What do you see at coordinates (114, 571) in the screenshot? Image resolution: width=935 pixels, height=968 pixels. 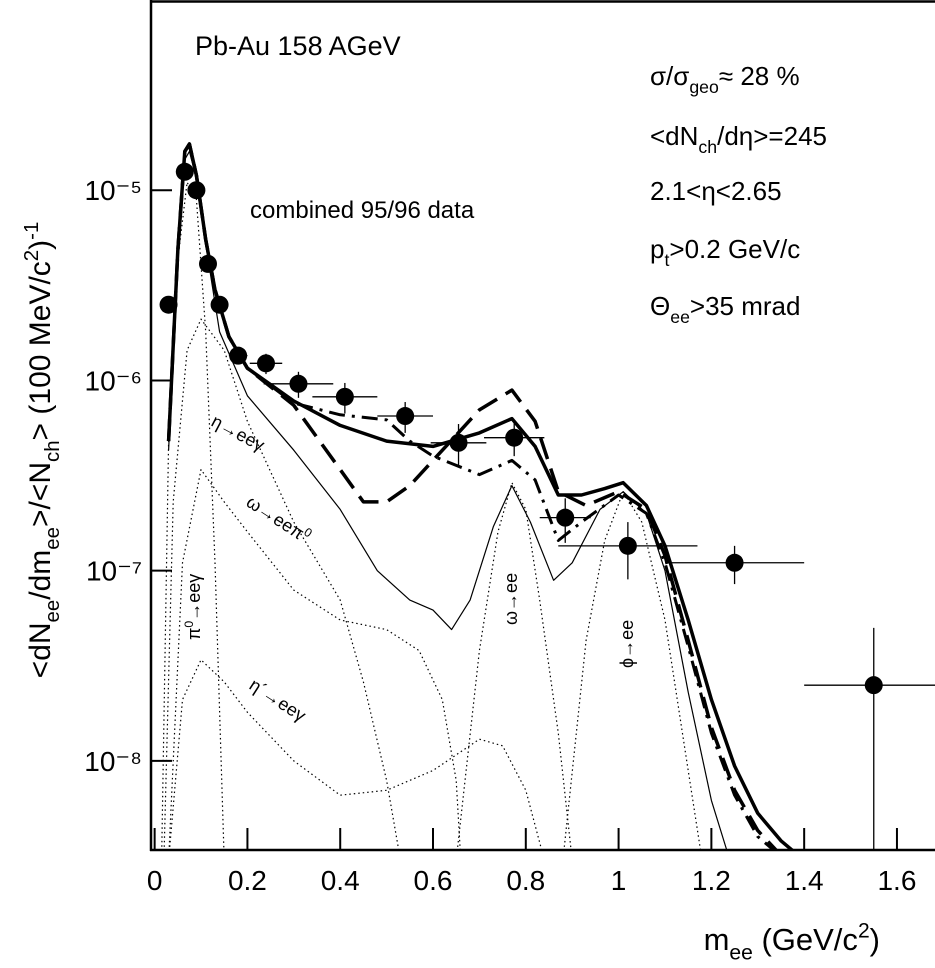 I see `y-tick-label: 10⁻⁷` at bounding box center [114, 571].